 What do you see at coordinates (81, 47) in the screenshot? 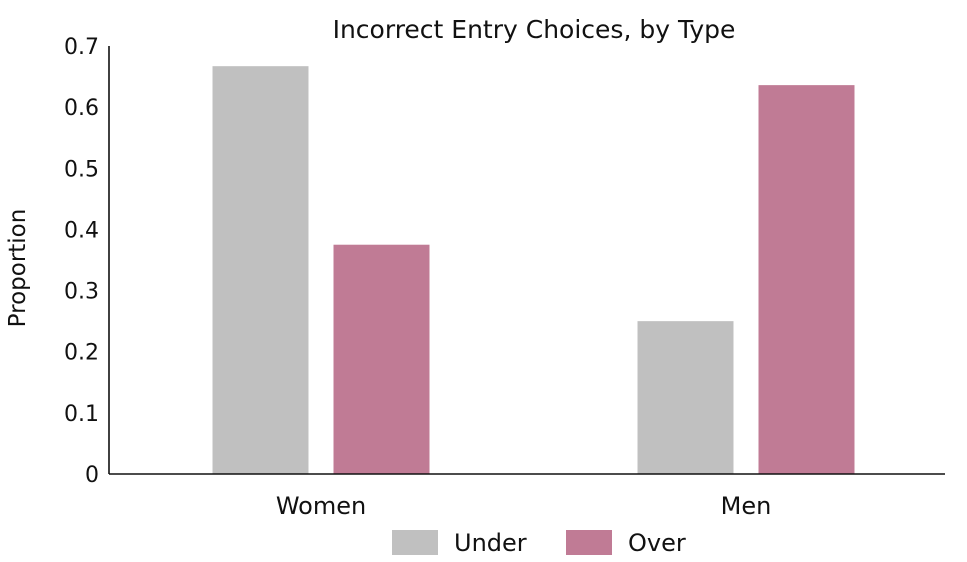
I see `y-tick-label: 0.7` at bounding box center [81, 47].